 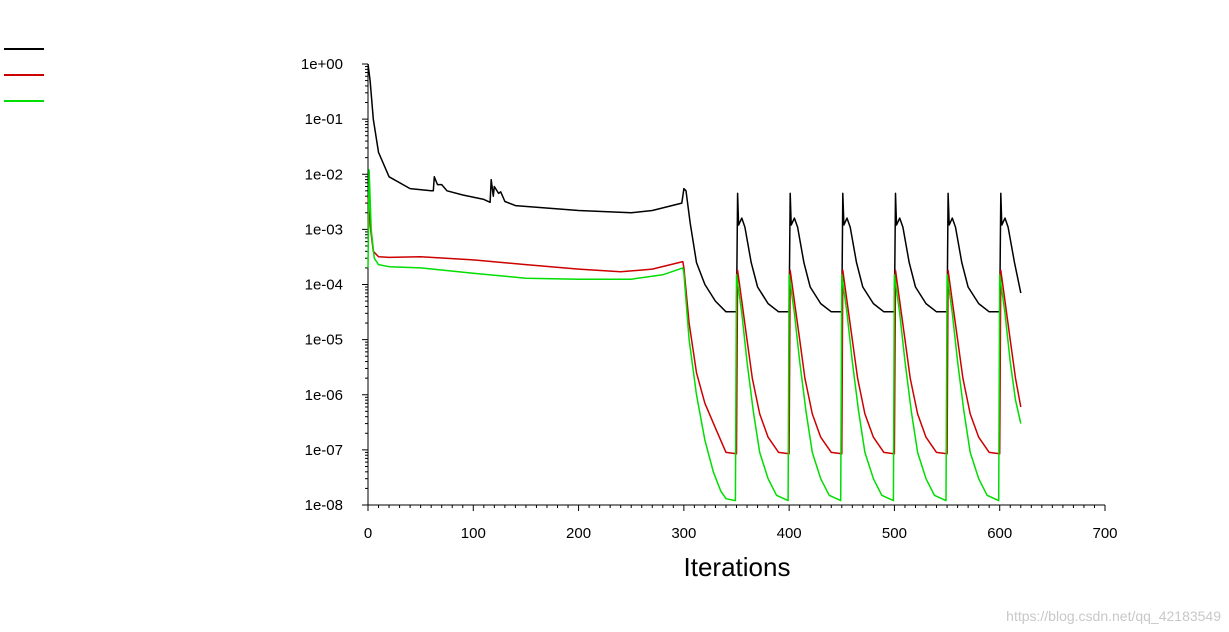 What do you see at coordinates (683, 533) in the screenshot?
I see `x-tick-label: 300` at bounding box center [683, 533].